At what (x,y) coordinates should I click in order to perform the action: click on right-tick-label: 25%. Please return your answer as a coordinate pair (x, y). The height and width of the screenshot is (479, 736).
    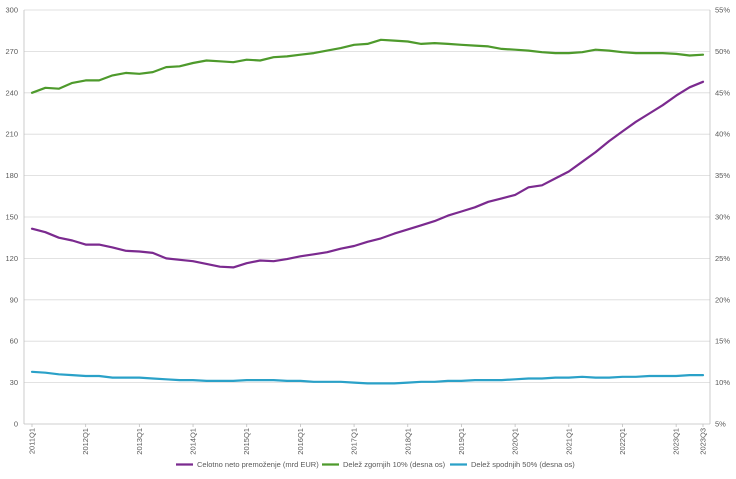
    Looking at the image, I should click on (722, 258).